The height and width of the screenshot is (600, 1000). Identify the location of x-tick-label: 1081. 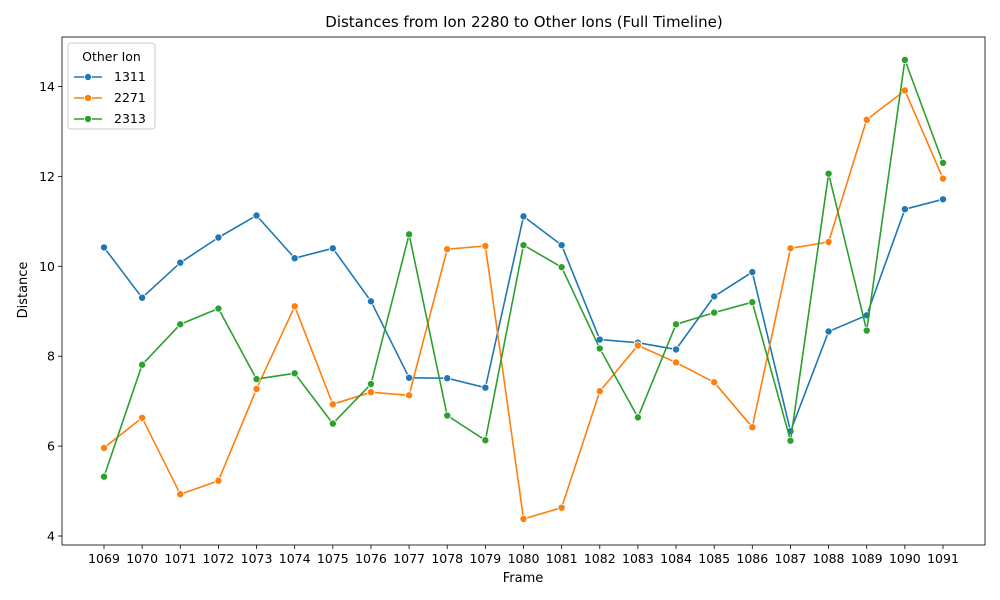
(562, 558).